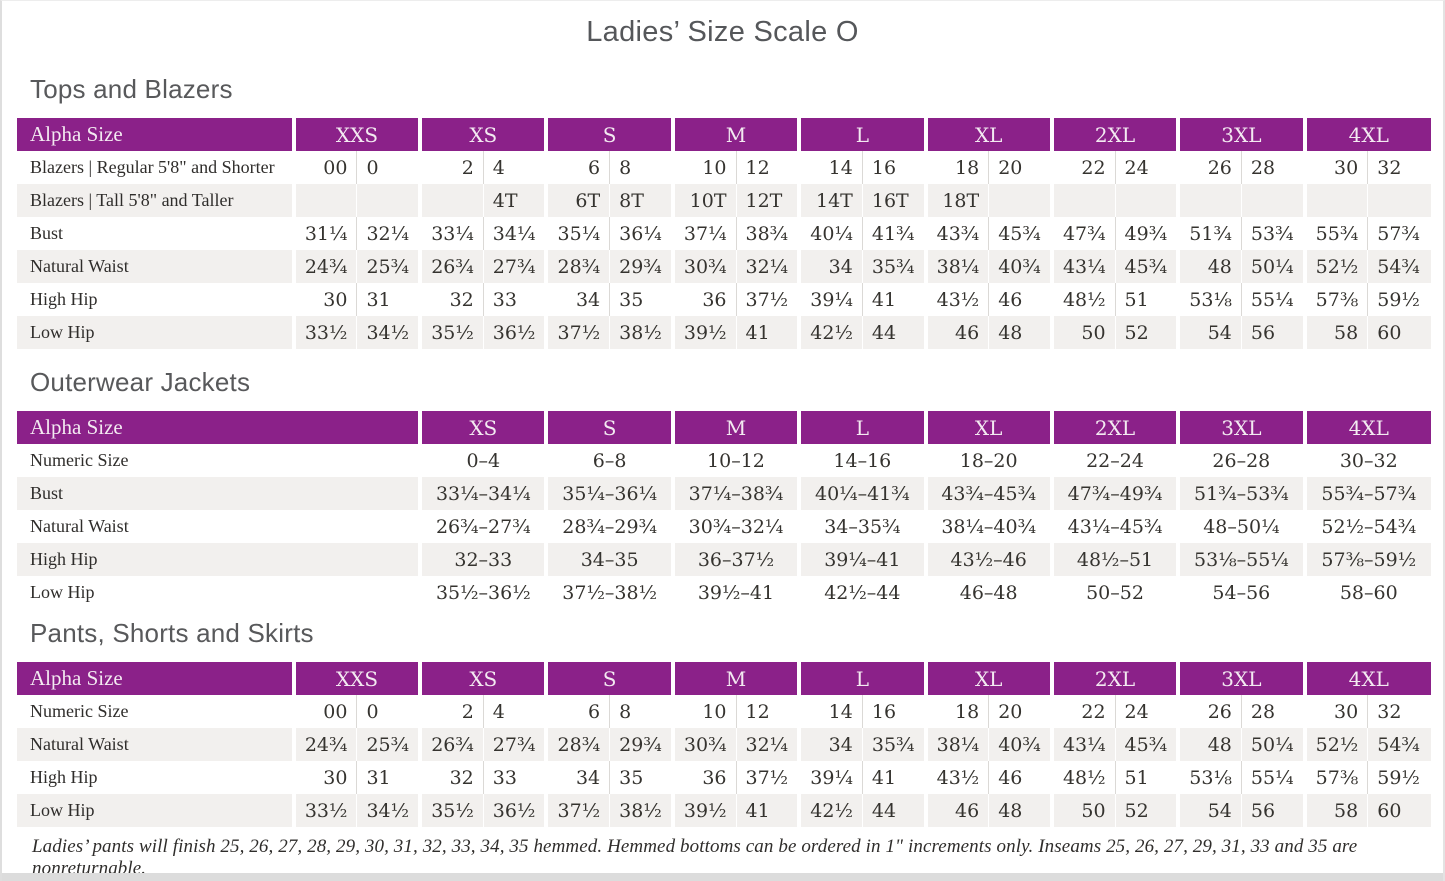 The width and height of the screenshot is (1445, 881). I want to click on size-value: 52½–54¾, so click(1366, 526).